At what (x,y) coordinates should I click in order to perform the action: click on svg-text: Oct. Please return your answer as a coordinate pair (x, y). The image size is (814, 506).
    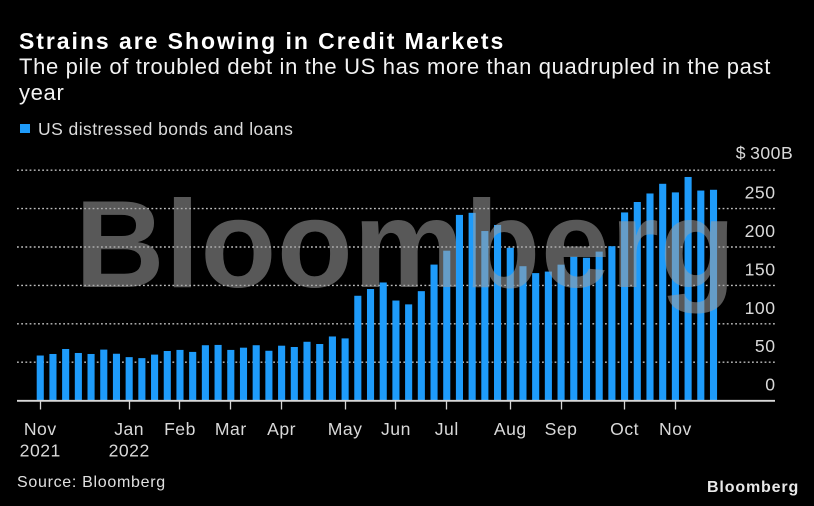
    Looking at the image, I should click on (624, 429).